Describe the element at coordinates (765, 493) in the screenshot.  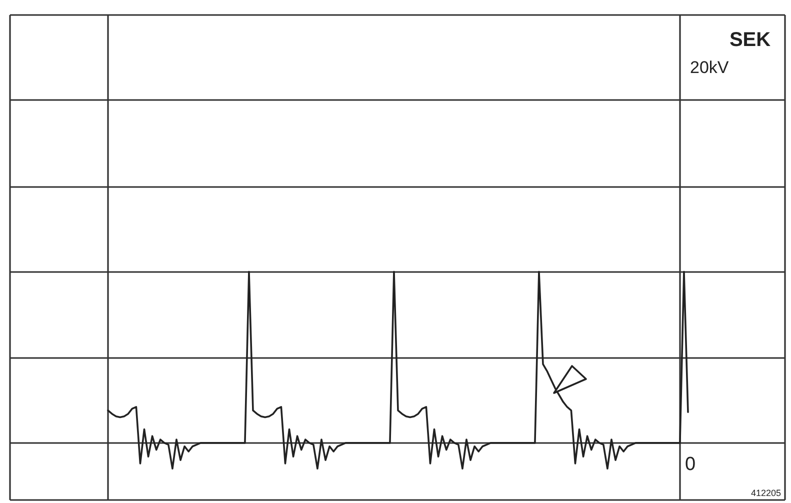
I see `text: 412205` at that location.